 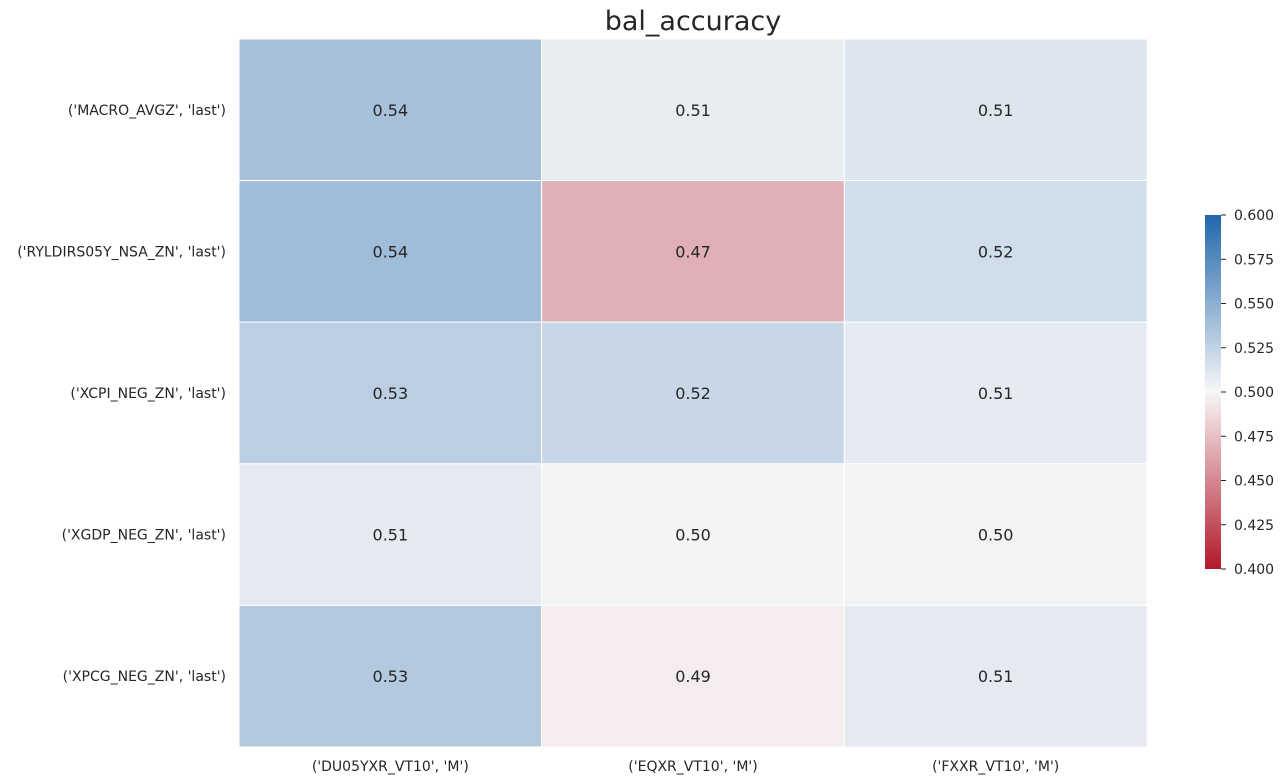 I want to click on y-tick-label: ('XPCG_NEG_ZN', 'last'), so click(x=144, y=677).